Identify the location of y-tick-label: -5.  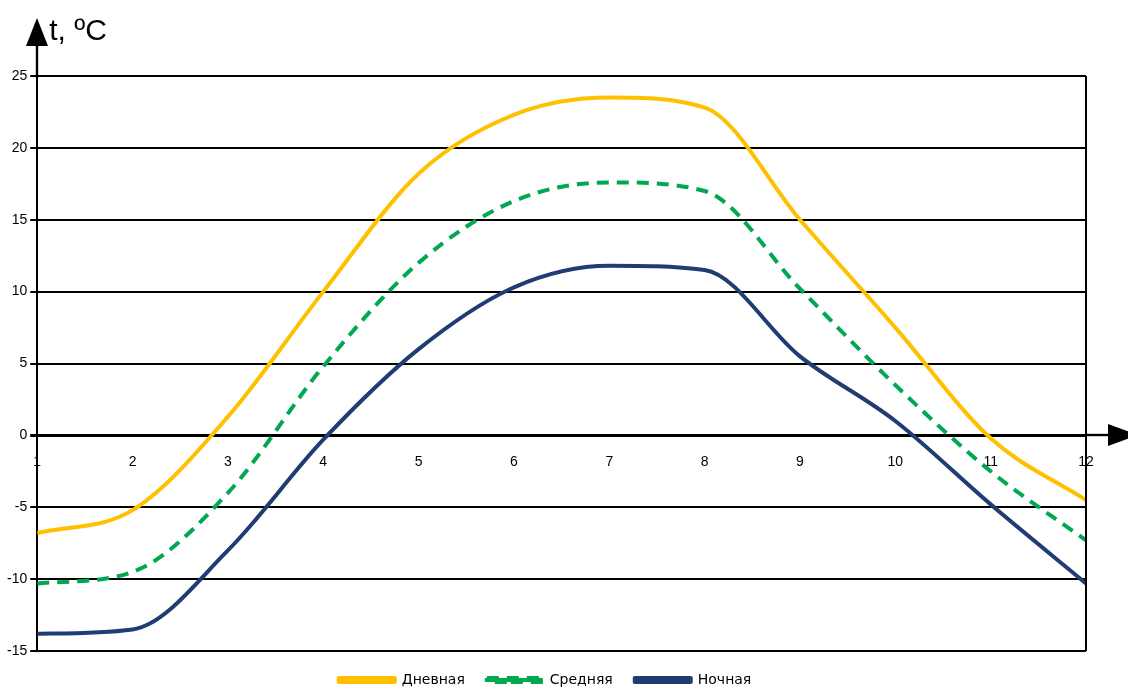
(21, 506).